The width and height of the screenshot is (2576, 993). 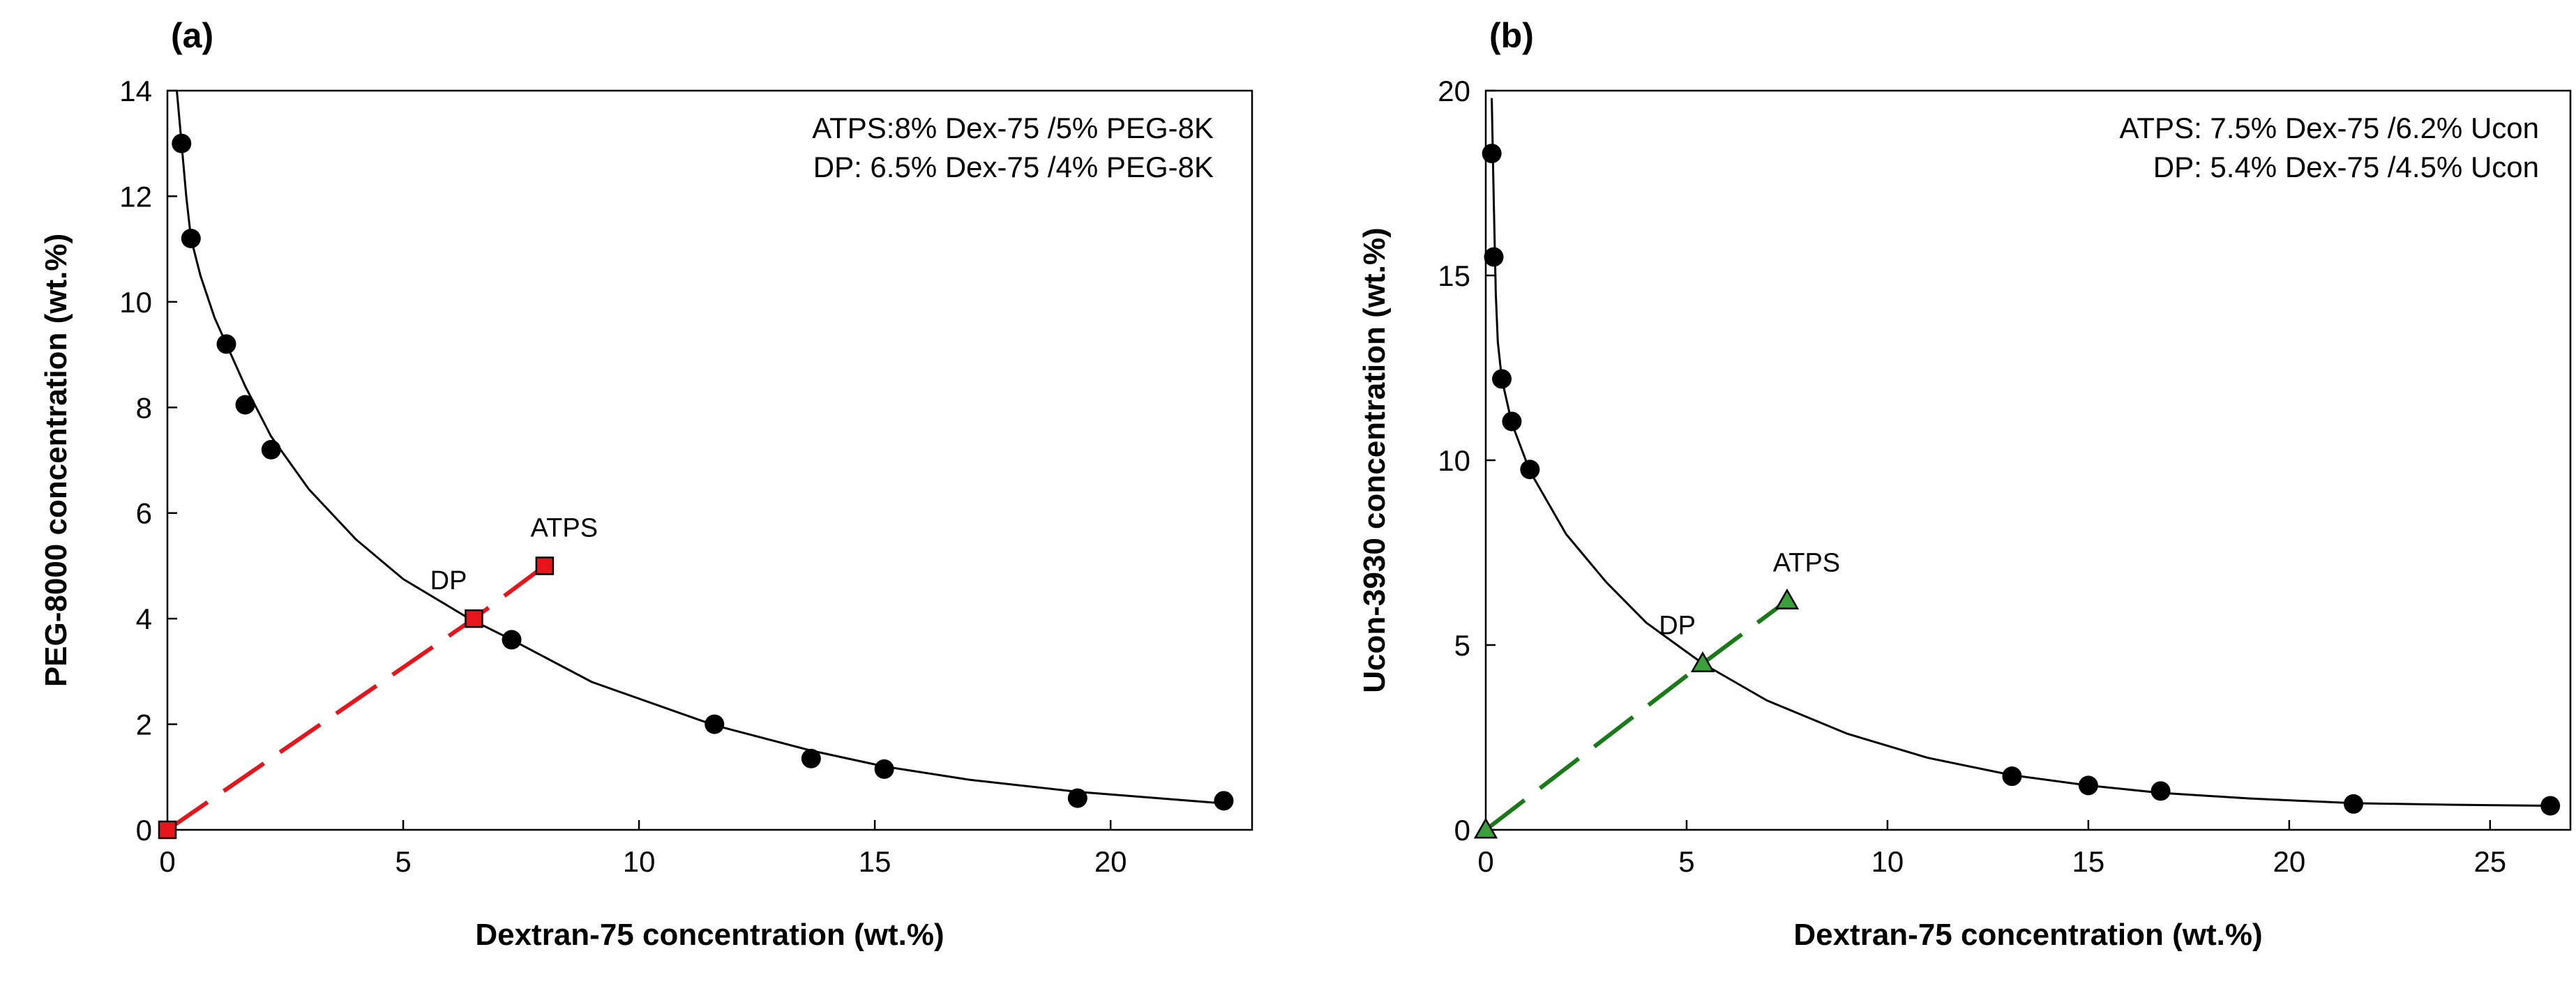 I want to click on panel-label: (b), so click(x=1511, y=35).